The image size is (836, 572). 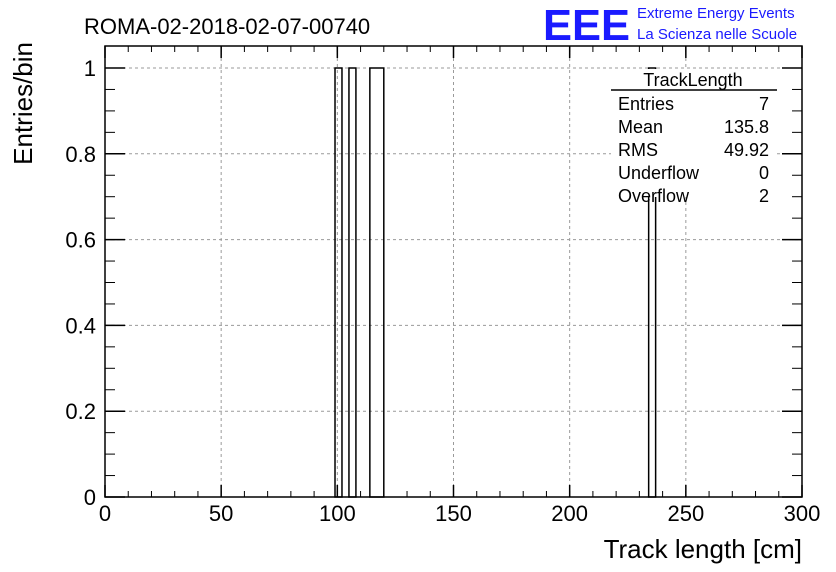 I want to click on chart-title: ROMA-02-2018-02-07-00740, so click(x=227, y=26).